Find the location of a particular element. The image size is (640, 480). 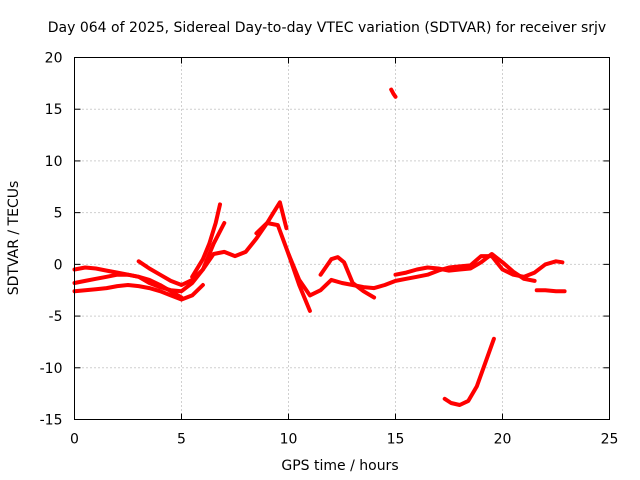

x-tick-label: 0 is located at coordinates (74, 440).